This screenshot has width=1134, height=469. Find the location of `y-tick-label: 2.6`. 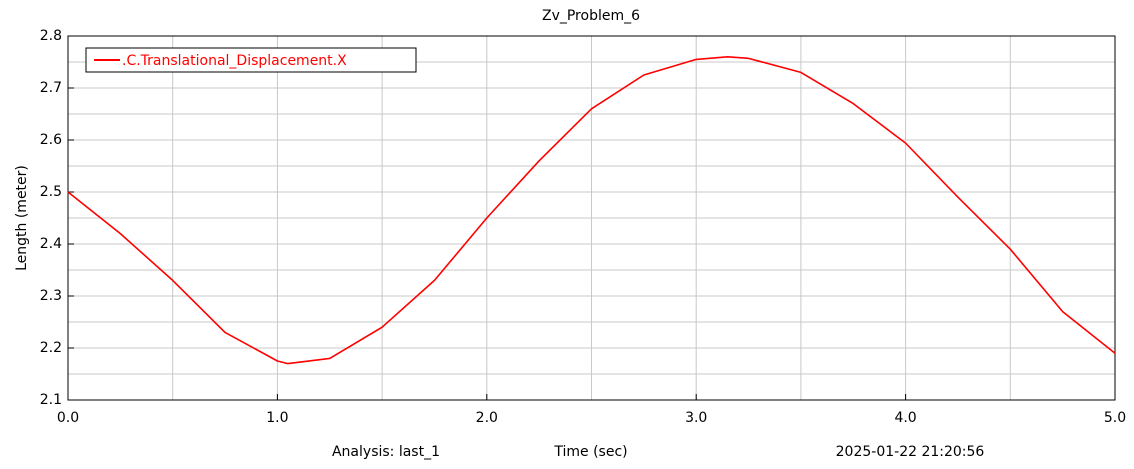

y-tick-label: 2.6 is located at coordinates (51, 140).